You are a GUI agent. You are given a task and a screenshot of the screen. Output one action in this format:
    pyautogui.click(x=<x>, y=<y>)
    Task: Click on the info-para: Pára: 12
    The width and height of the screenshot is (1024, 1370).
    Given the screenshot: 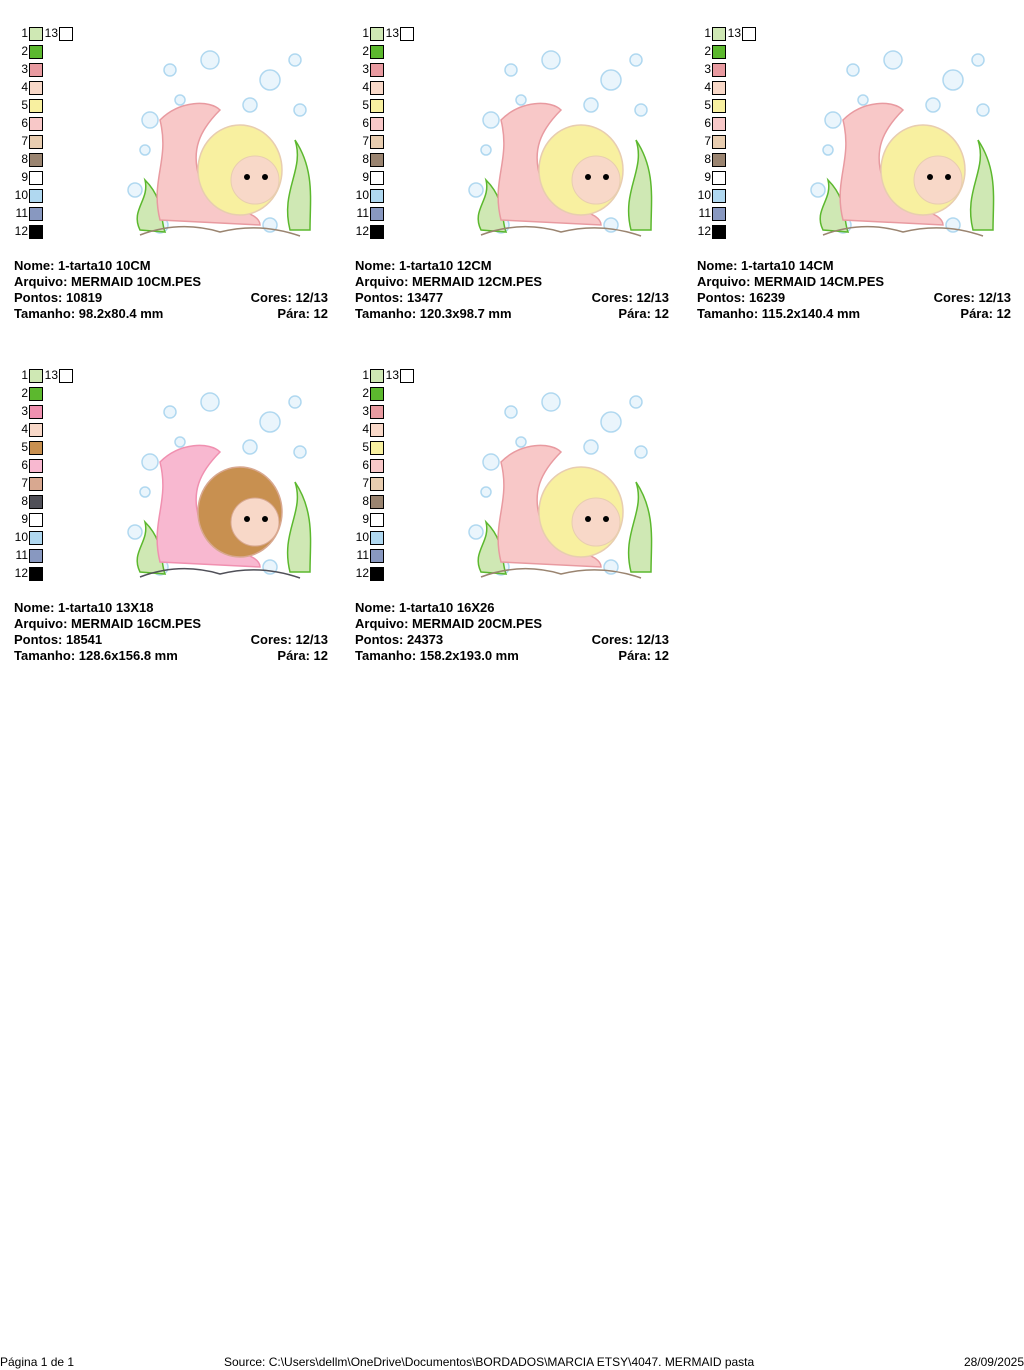 What is the action you would take?
    pyautogui.click(x=985, y=313)
    